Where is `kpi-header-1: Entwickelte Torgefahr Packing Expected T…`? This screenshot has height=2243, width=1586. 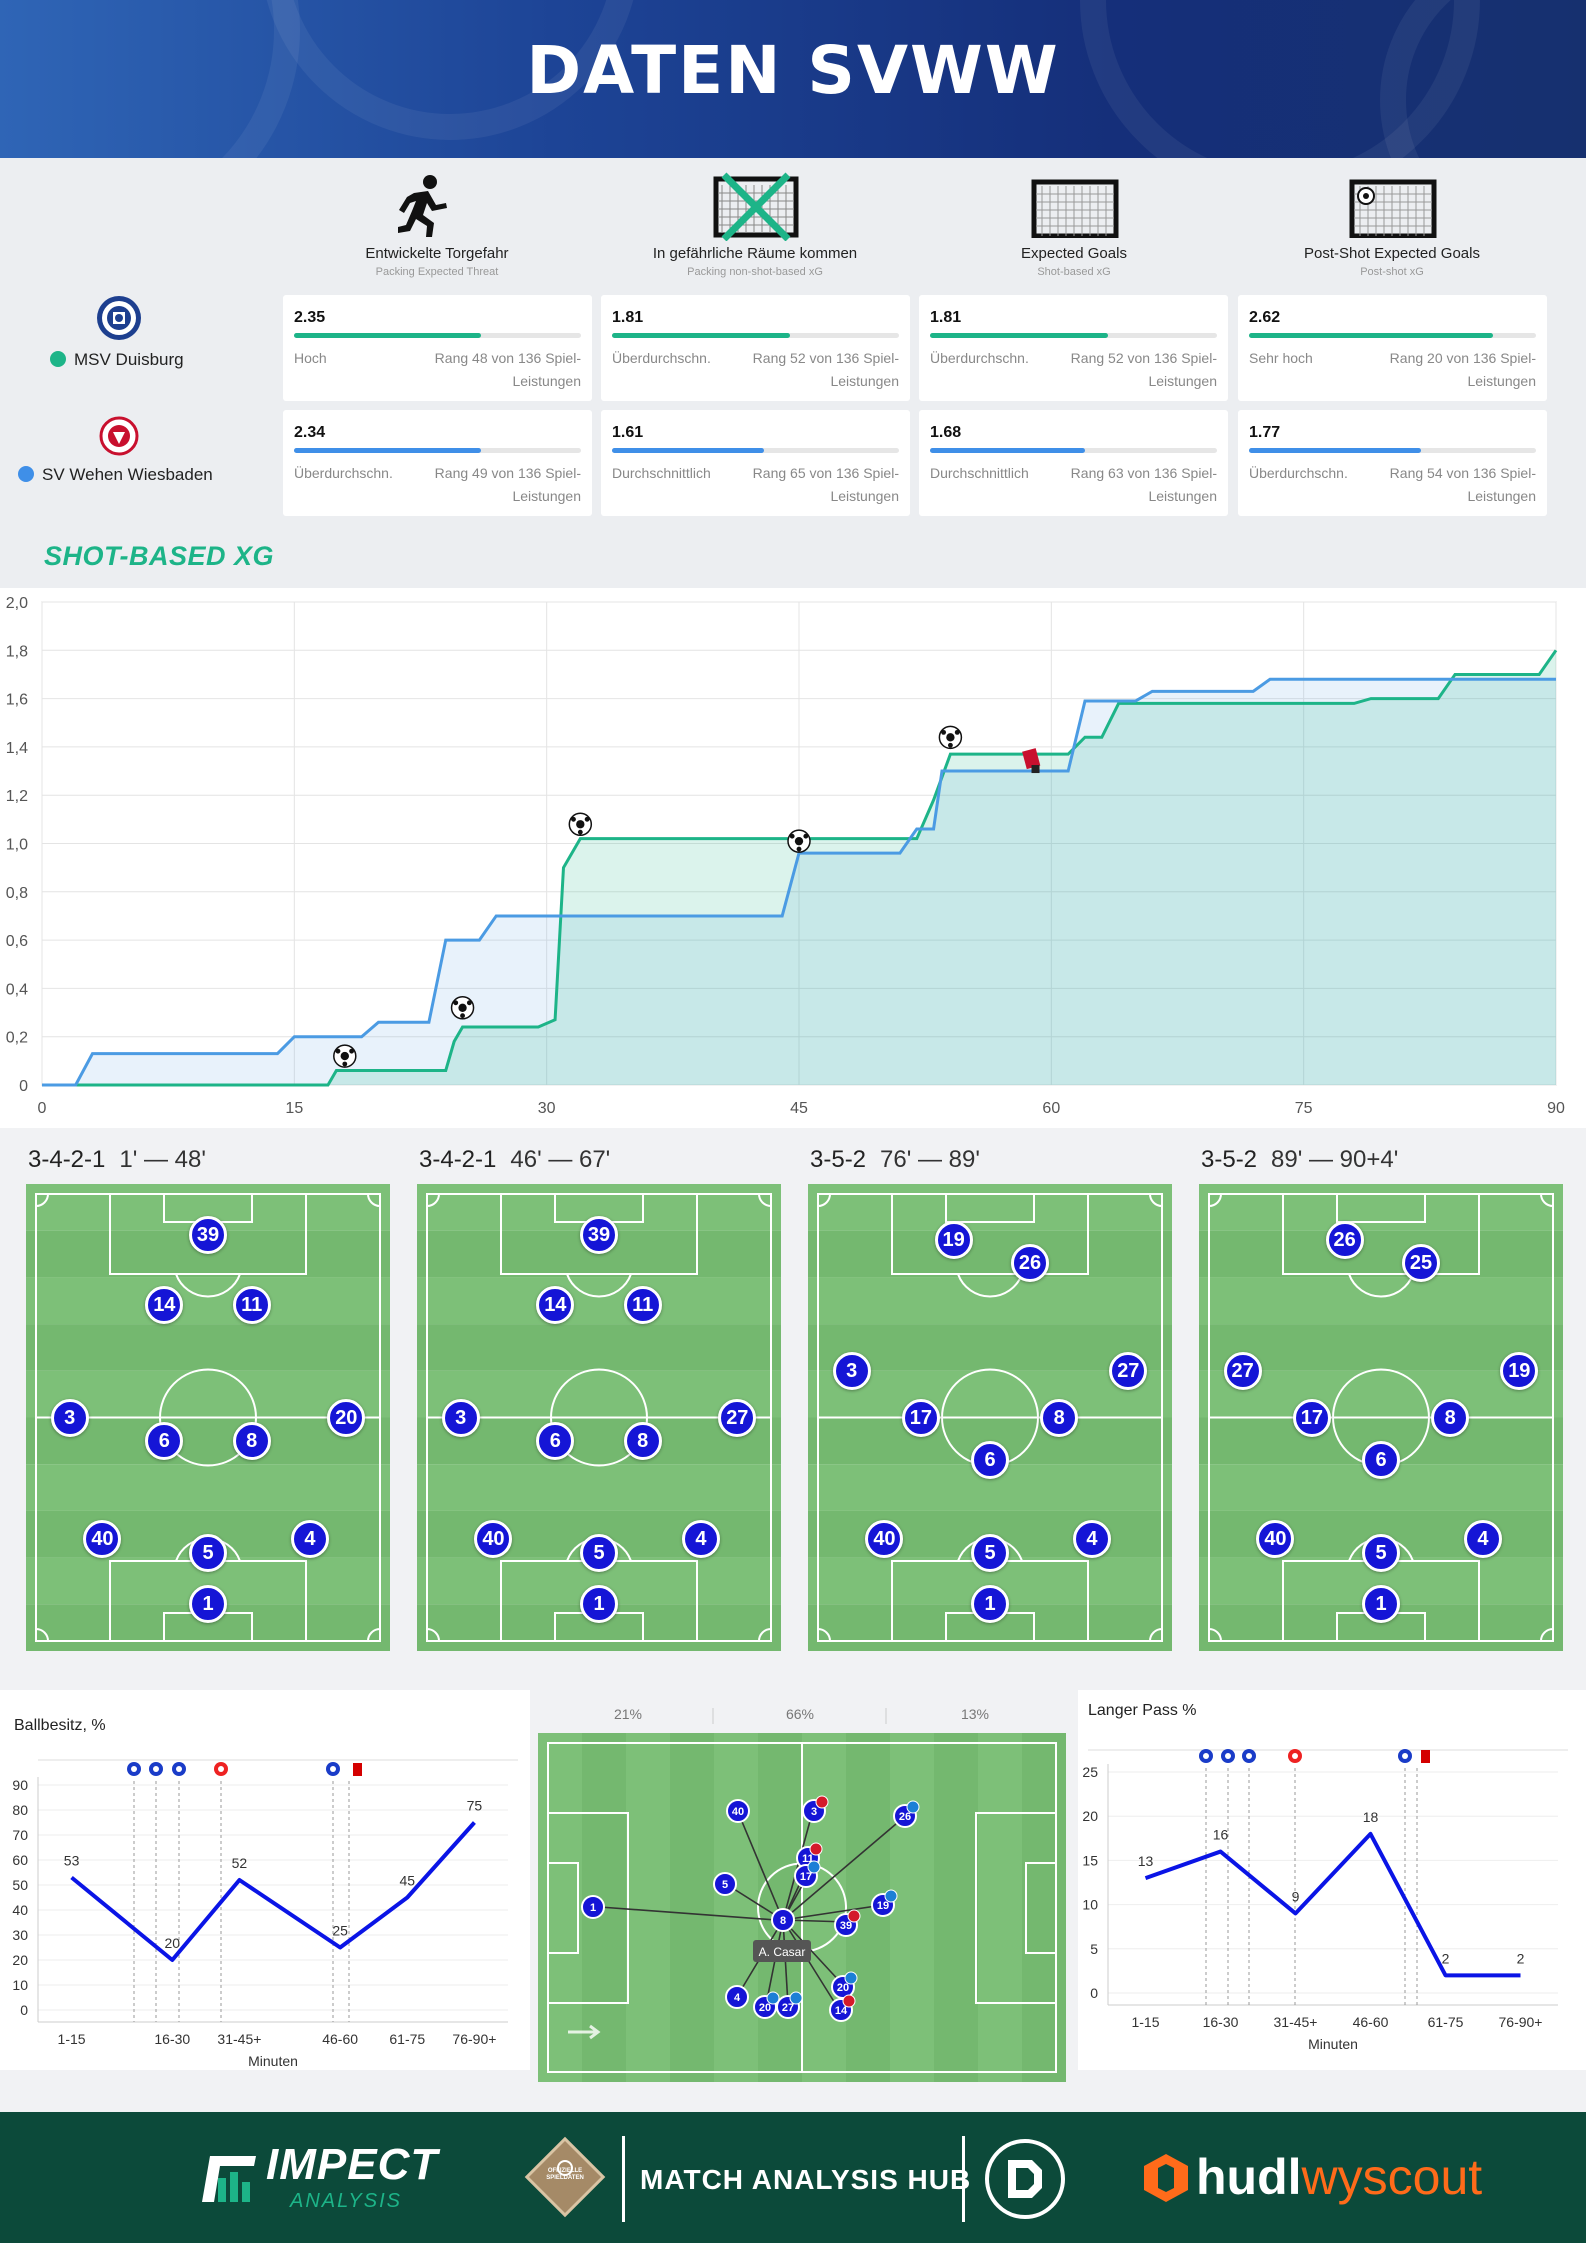 kpi-header-1: Entwickelte Torgefahr Packing Expected T… is located at coordinates (437, 261).